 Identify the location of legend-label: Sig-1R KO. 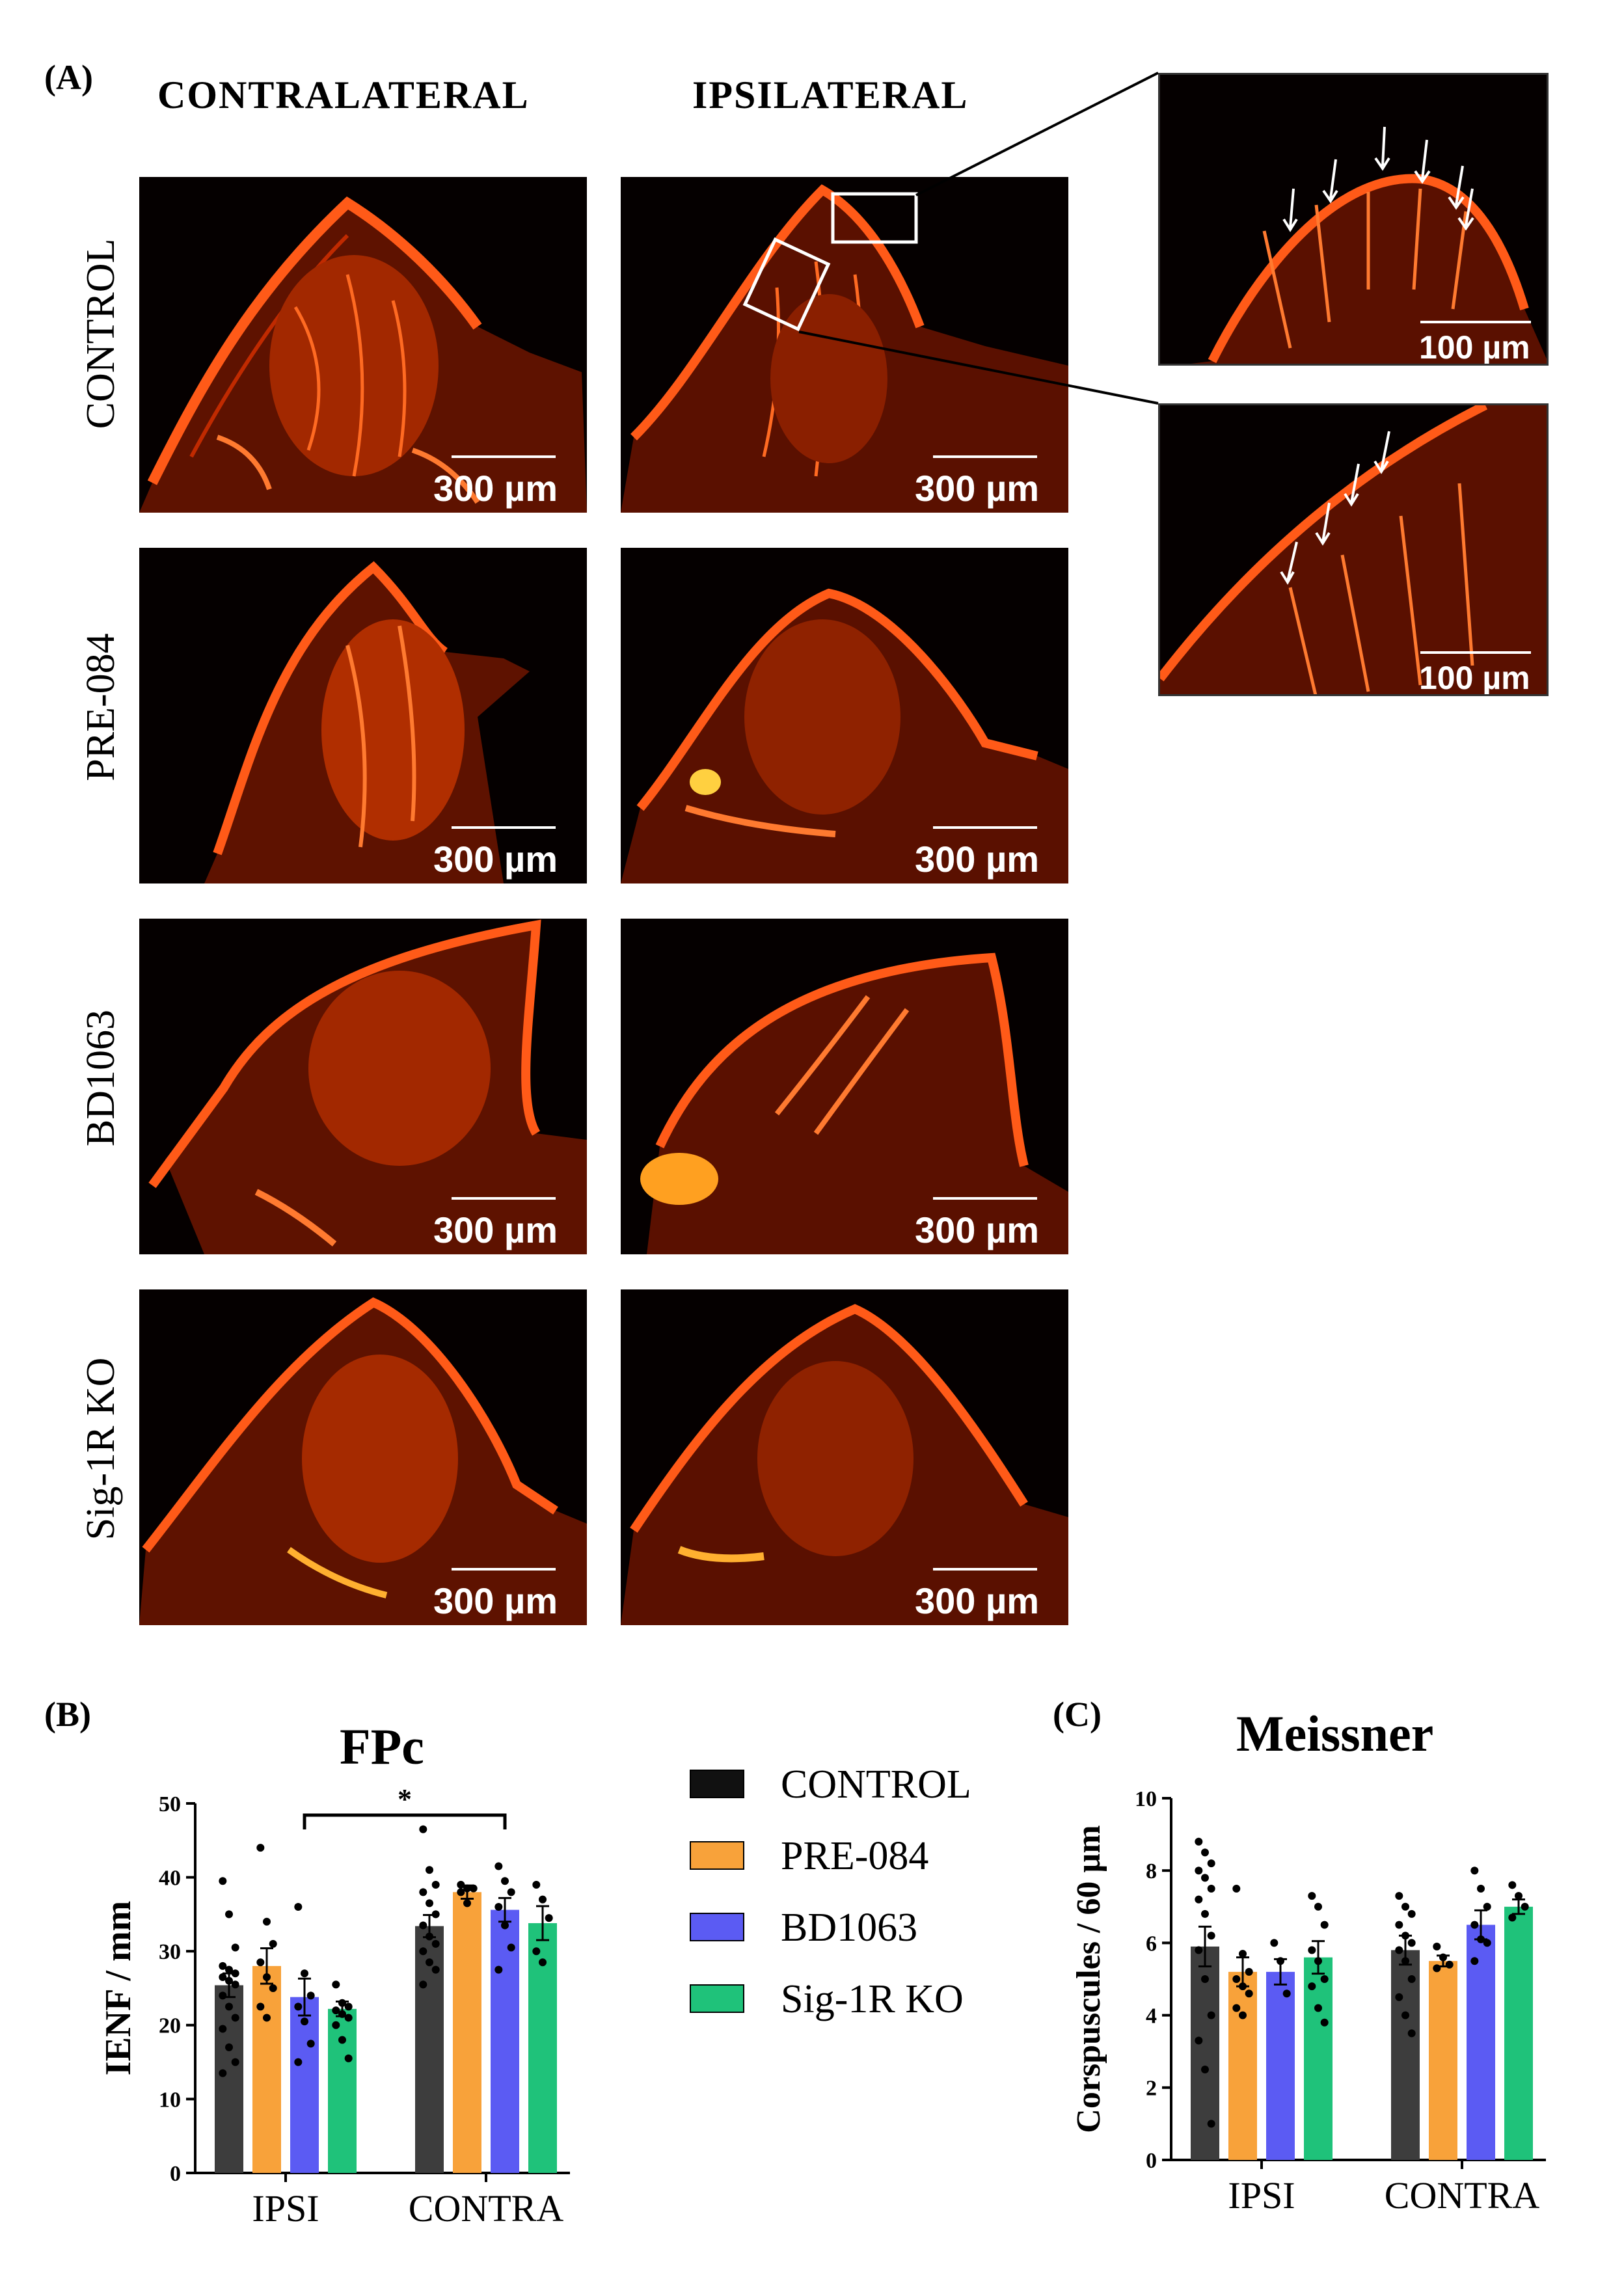
(872, 1999).